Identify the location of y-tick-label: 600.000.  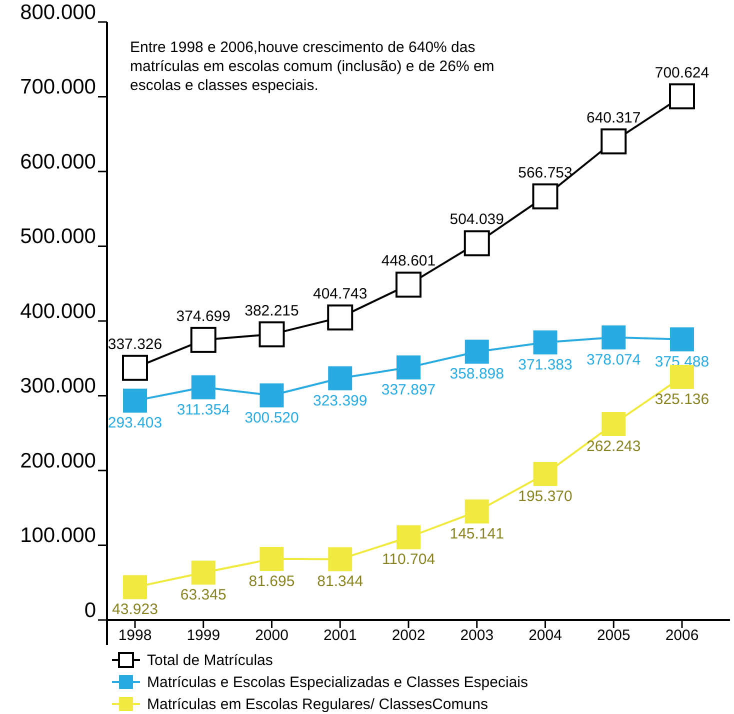
(58, 162).